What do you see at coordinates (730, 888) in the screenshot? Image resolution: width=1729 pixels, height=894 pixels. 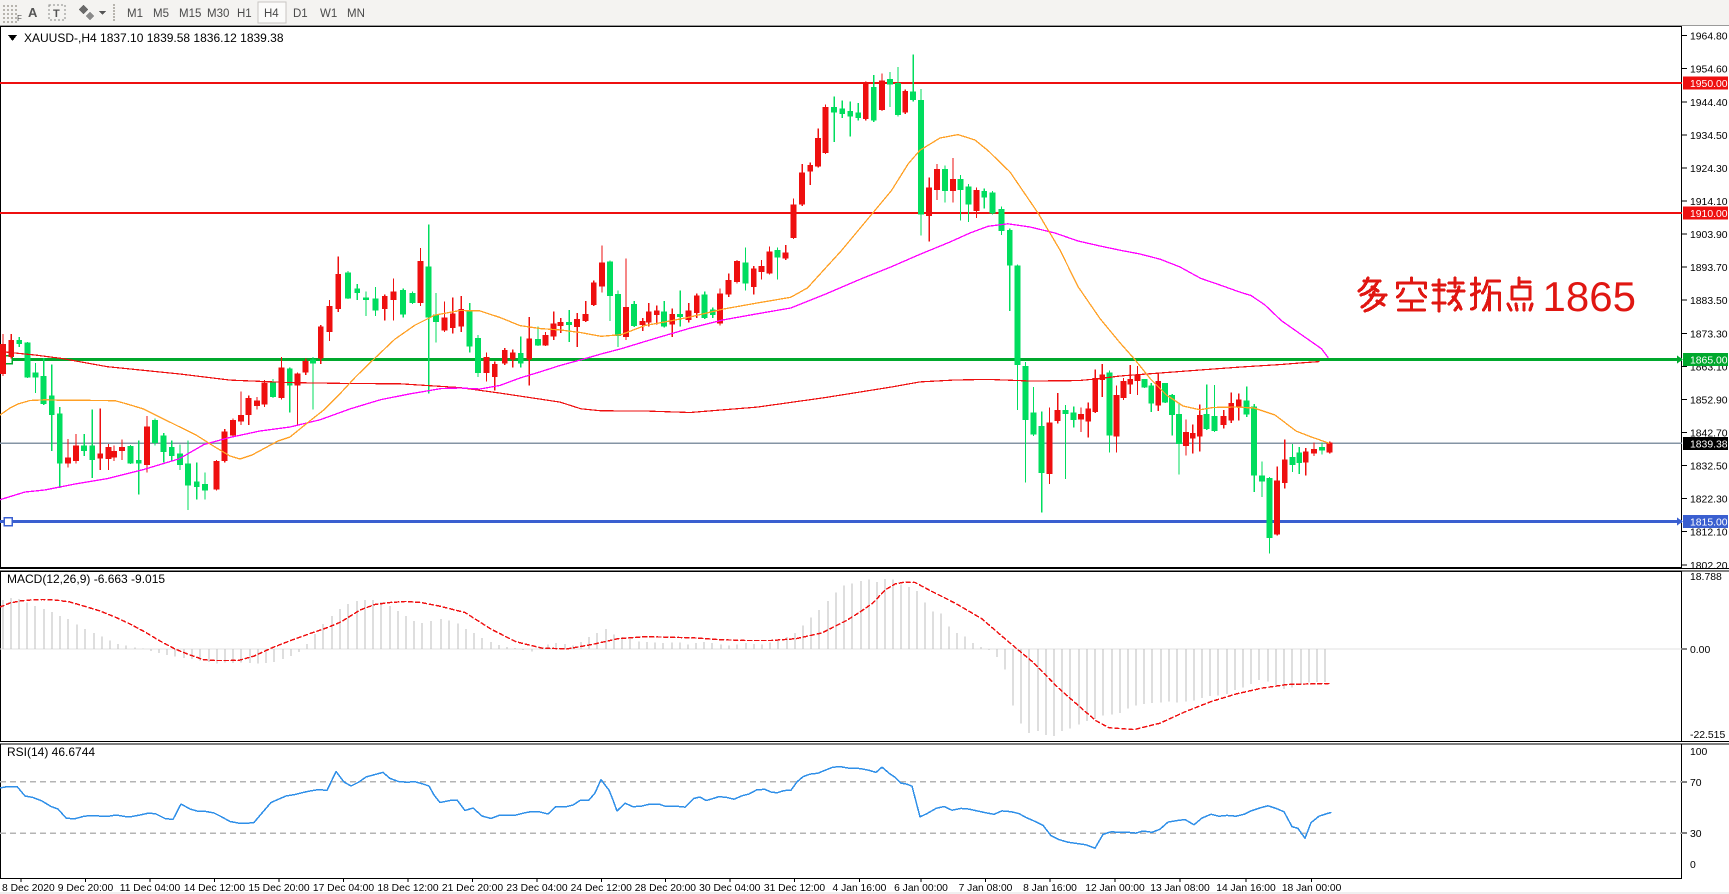 I see `svg-text: 30 Dec 04:00` at bounding box center [730, 888].